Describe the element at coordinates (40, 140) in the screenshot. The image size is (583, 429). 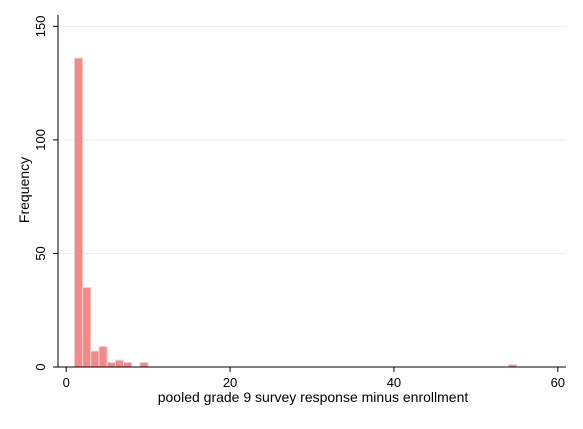
I see `y-tick-label: 100` at that location.